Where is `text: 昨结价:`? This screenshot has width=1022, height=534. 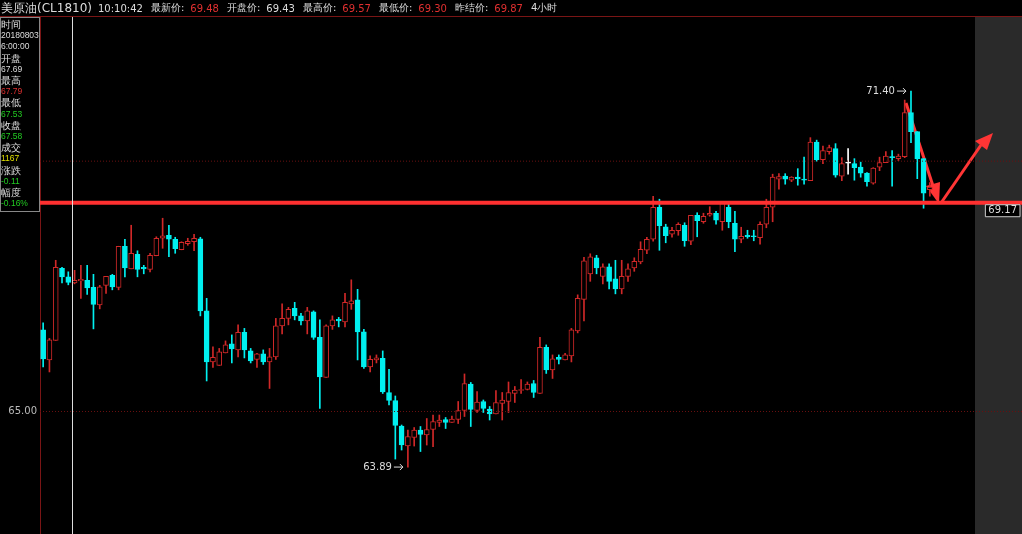 text: 昨结价: is located at coordinates (471, 8).